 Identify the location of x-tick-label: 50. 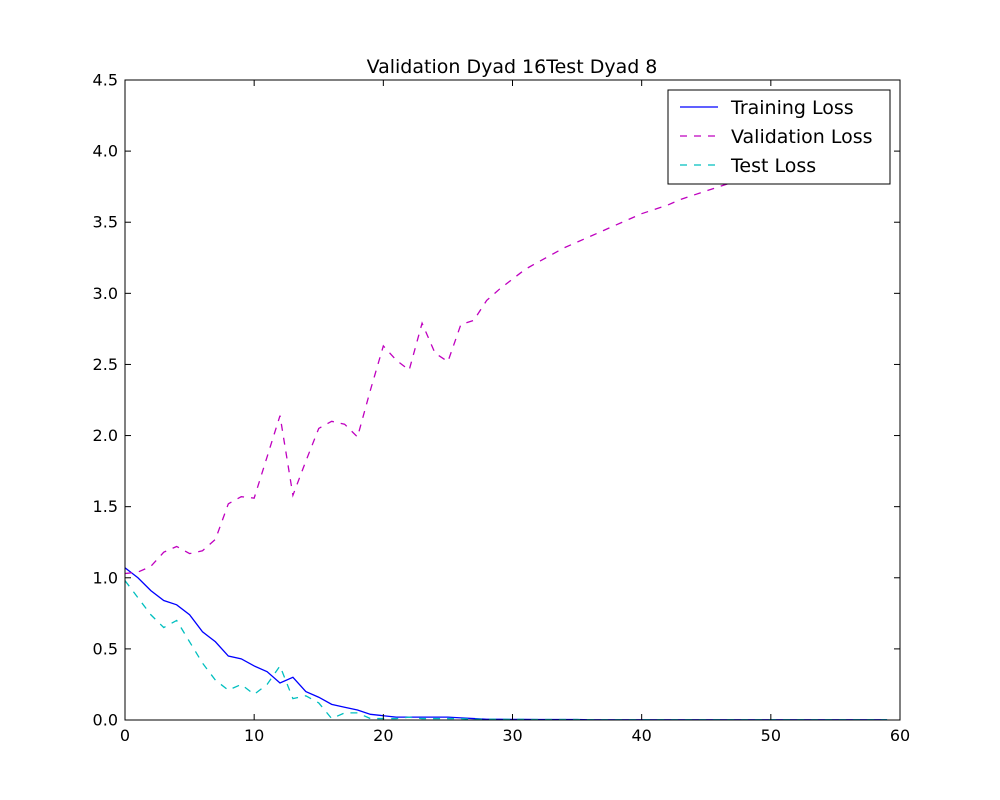
(771, 735).